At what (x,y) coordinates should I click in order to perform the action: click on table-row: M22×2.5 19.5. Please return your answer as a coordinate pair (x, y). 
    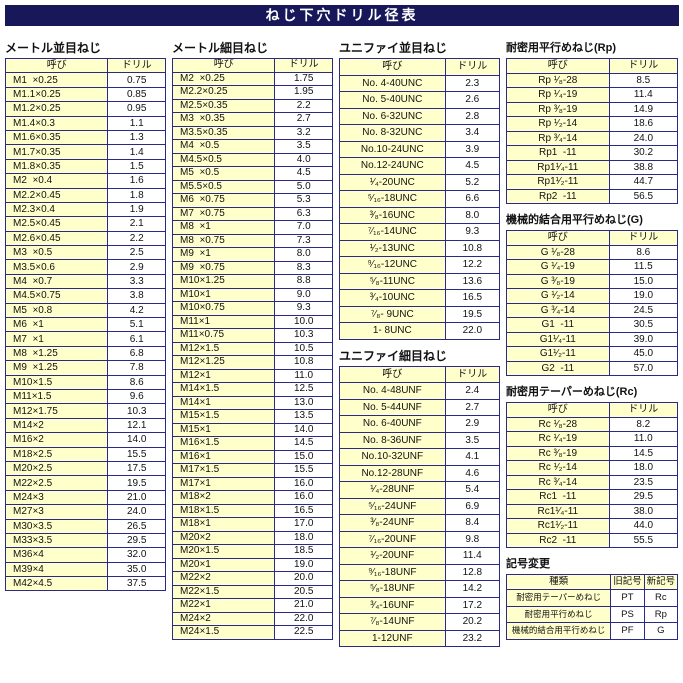
    Looking at the image, I should click on (85, 483).